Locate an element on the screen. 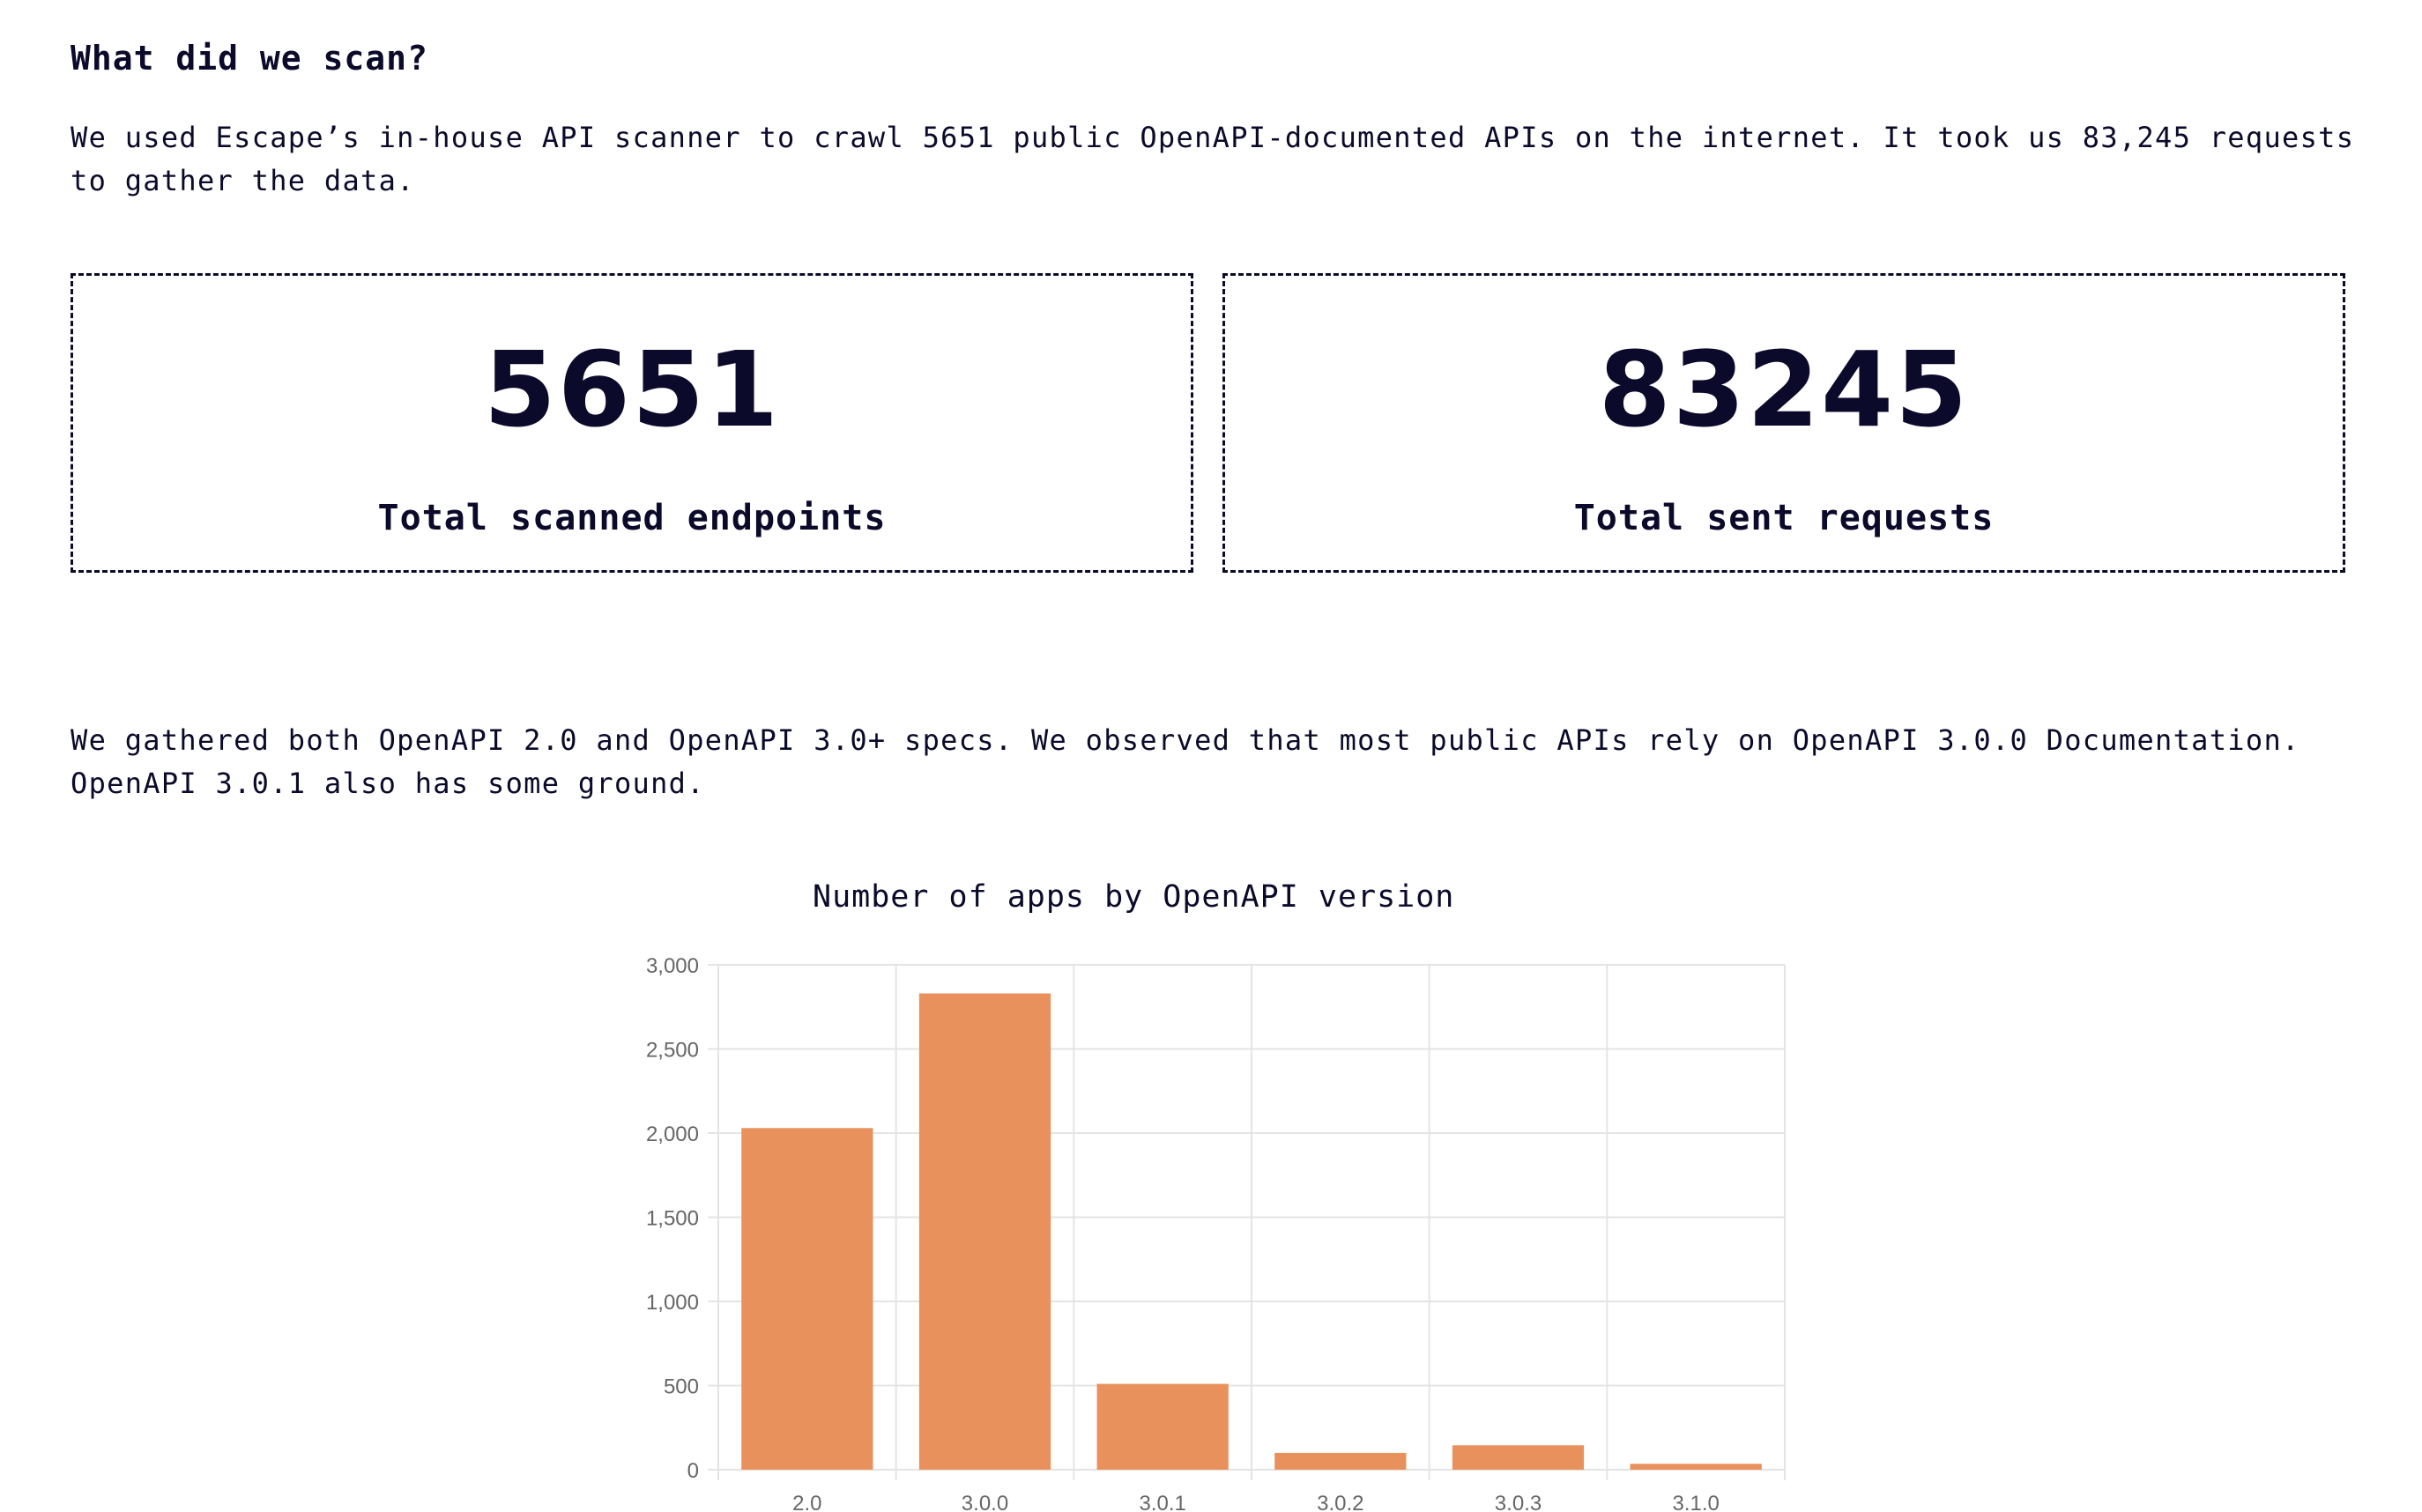 The image size is (2422, 1512). y-tick-label: 3,000 is located at coordinates (672, 966).